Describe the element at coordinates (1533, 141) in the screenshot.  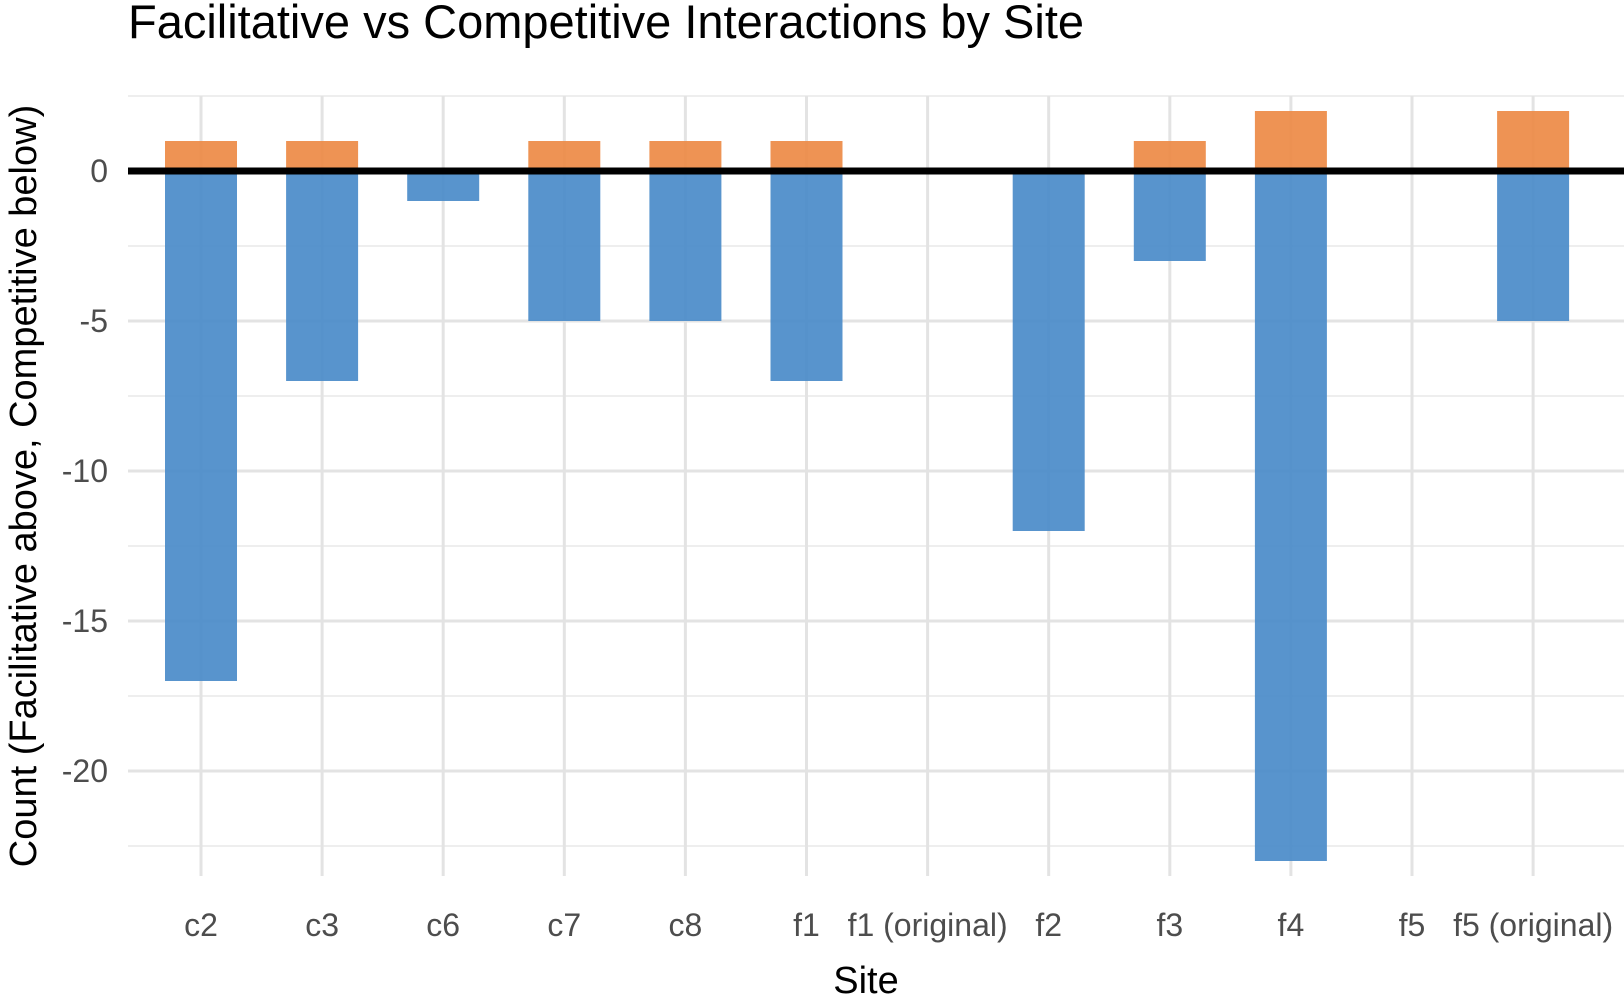
I see `bar-facilitative-f5-original` at that location.